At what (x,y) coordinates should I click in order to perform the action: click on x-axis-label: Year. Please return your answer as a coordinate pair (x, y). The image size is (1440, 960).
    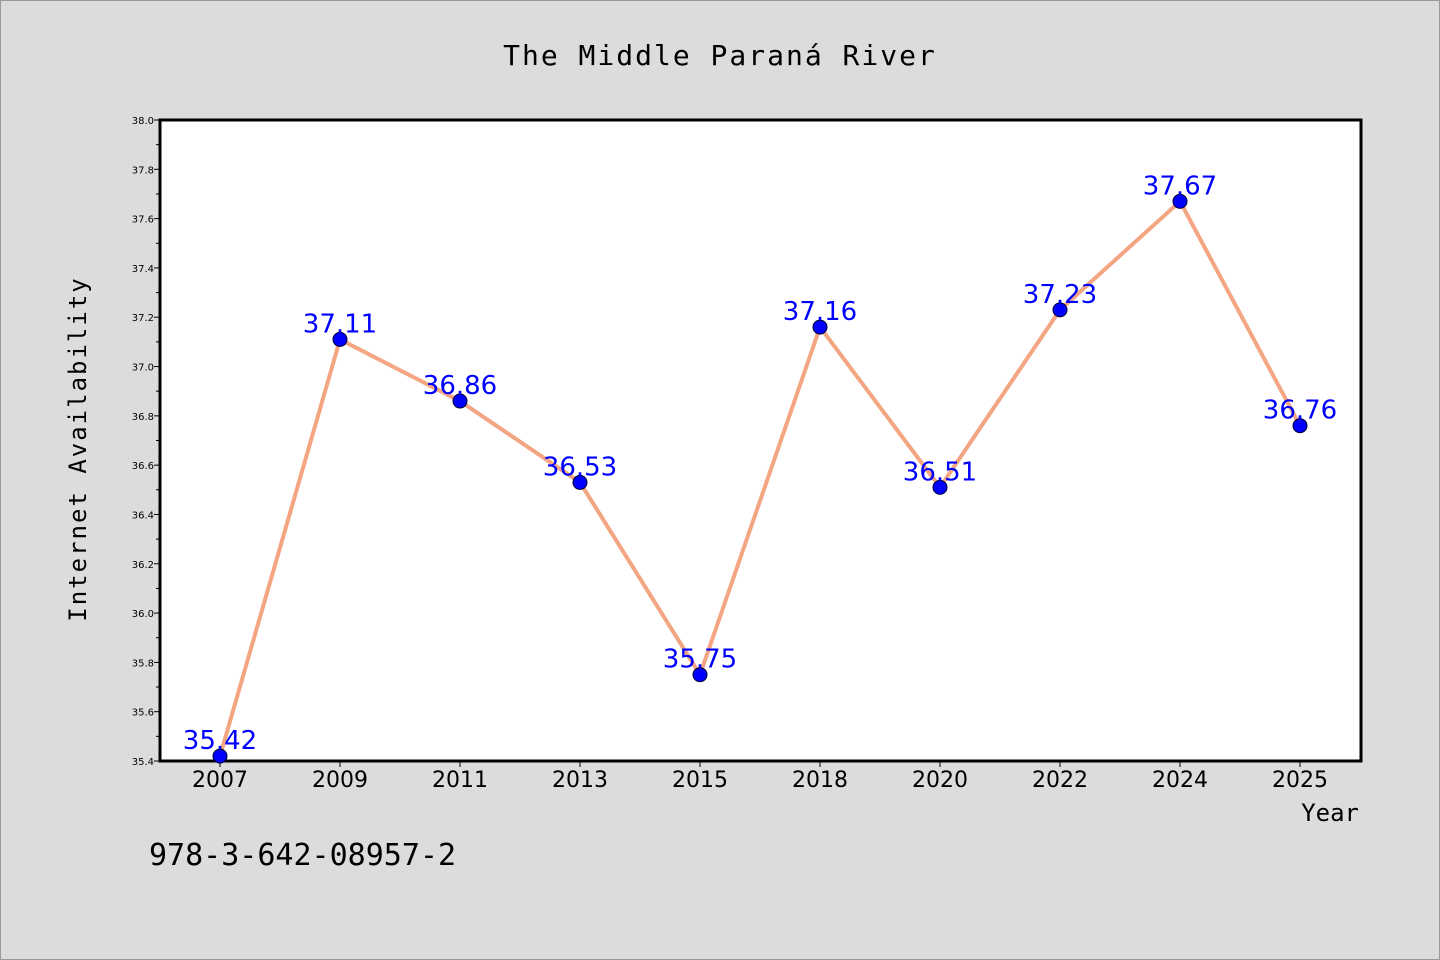
    Looking at the image, I should click on (1330, 813).